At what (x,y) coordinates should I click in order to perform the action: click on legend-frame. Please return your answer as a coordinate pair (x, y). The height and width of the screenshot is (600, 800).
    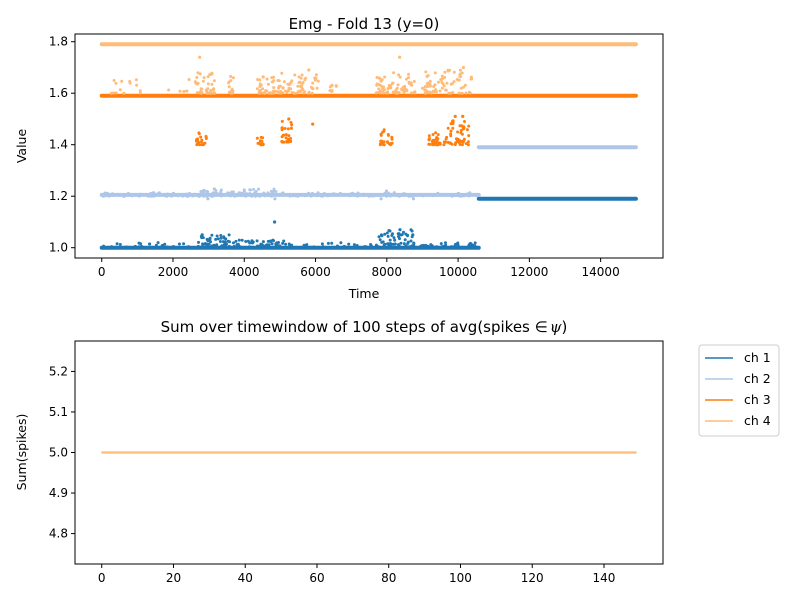
    Looking at the image, I should click on (739, 390).